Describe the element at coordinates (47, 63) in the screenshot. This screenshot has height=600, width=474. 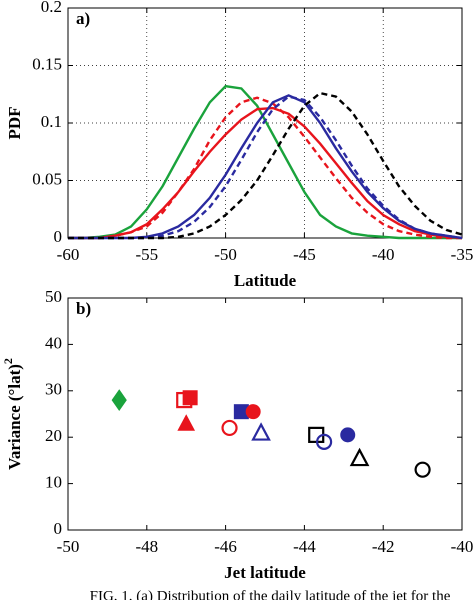
I see `y-tick-label: 0.15` at that location.